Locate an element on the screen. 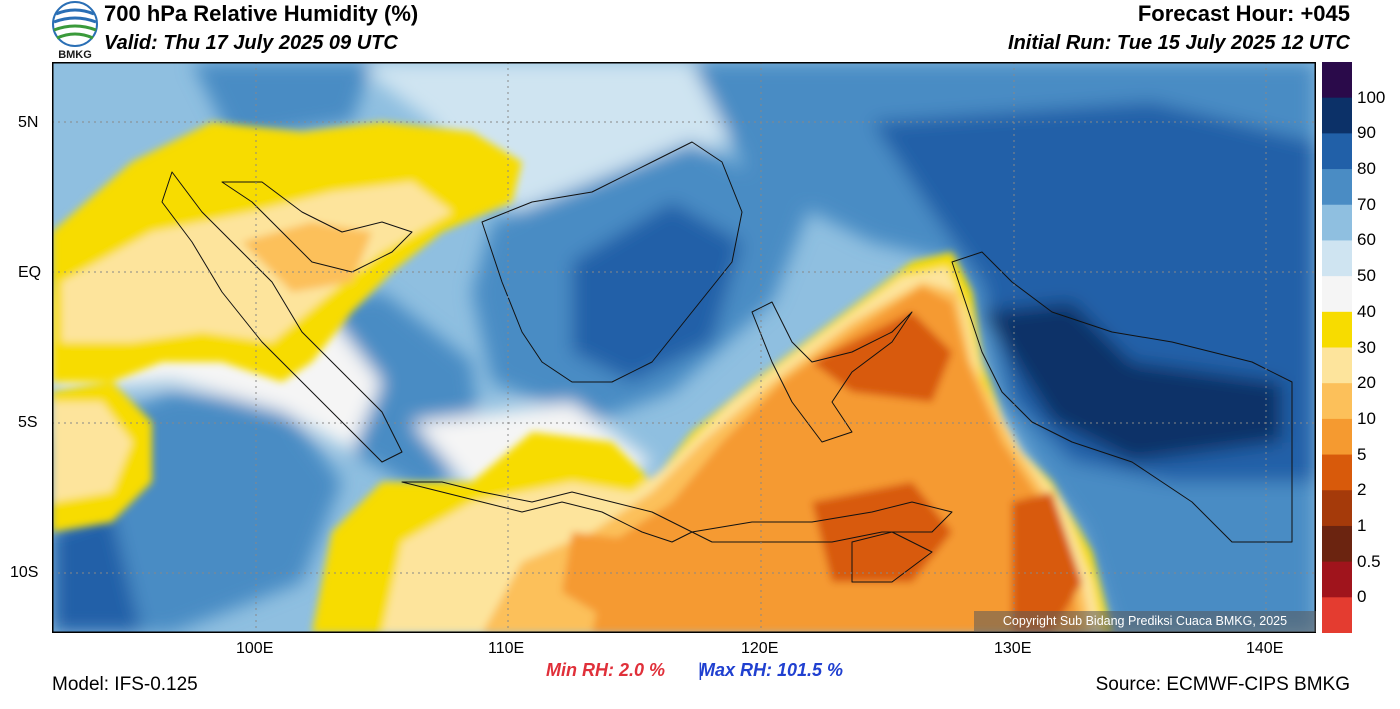  colorbar is located at coordinates (1337, 347).